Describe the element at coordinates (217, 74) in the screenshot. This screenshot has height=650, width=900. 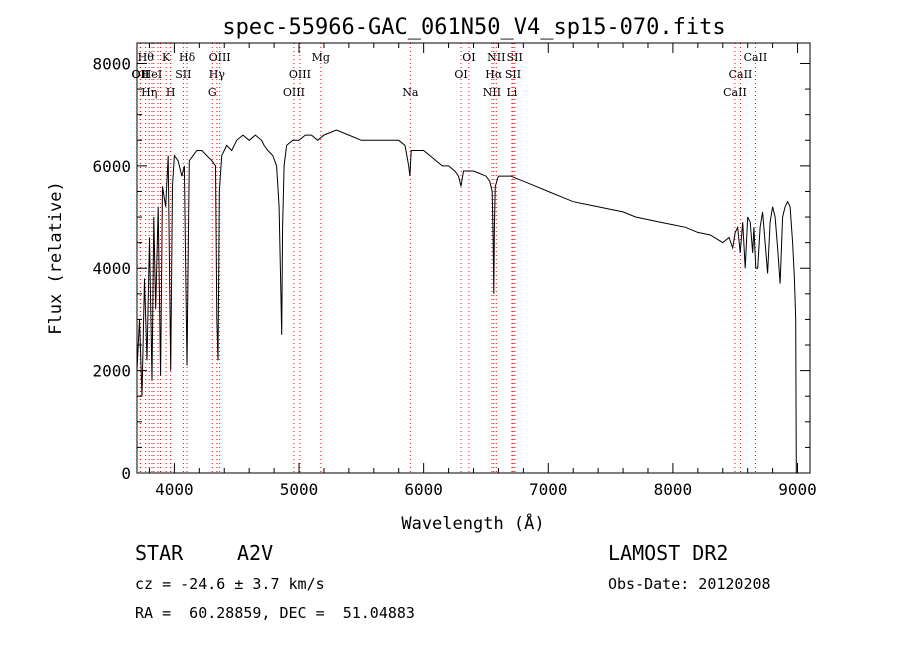
I see `line-label: Hγ` at that location.